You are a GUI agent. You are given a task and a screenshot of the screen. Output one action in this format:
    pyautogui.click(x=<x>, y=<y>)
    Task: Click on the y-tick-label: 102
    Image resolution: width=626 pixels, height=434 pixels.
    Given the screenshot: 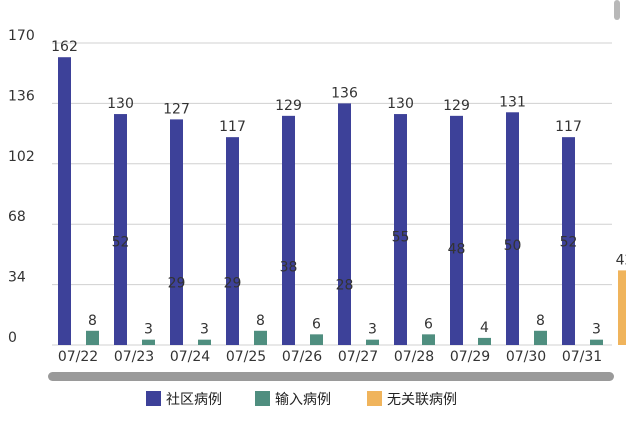 What is the action you would take?
    pyautogui.click(x=21, y=157)
    